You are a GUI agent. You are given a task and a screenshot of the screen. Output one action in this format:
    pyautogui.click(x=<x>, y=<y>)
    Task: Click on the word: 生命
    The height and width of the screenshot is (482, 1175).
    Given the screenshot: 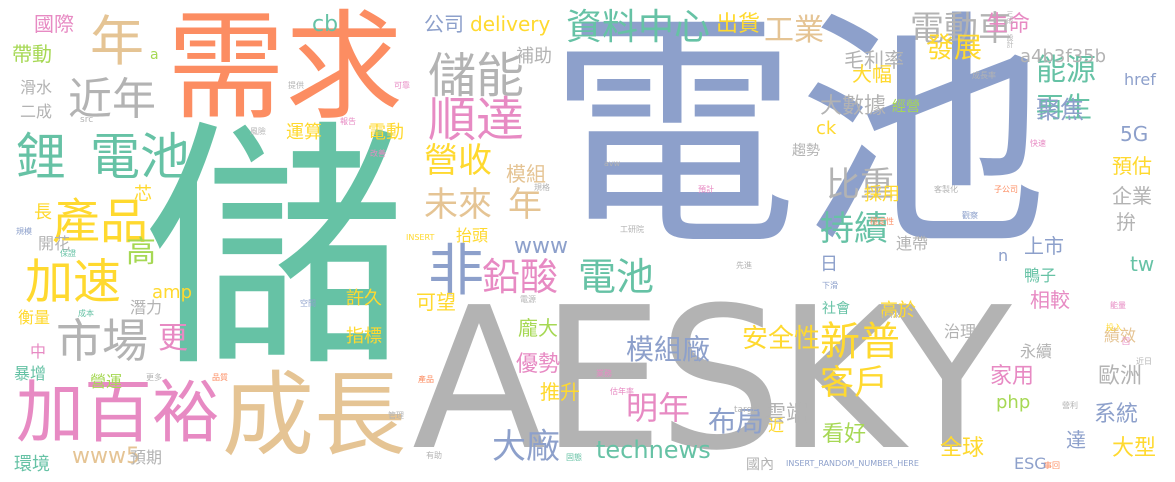 What is the action you would take?
    pyautogui.click(x=1008, y=24)
    